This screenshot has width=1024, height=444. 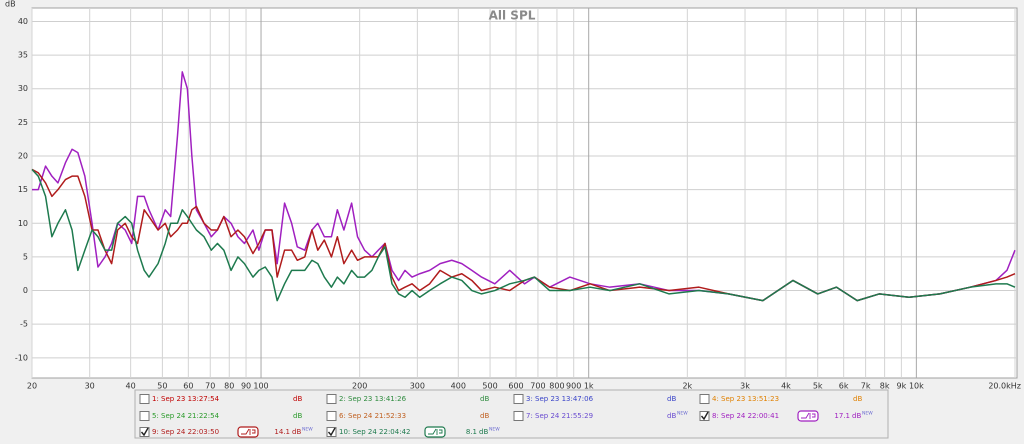 I want to click on y-tick-label: 30, so click(x=23, y=88).